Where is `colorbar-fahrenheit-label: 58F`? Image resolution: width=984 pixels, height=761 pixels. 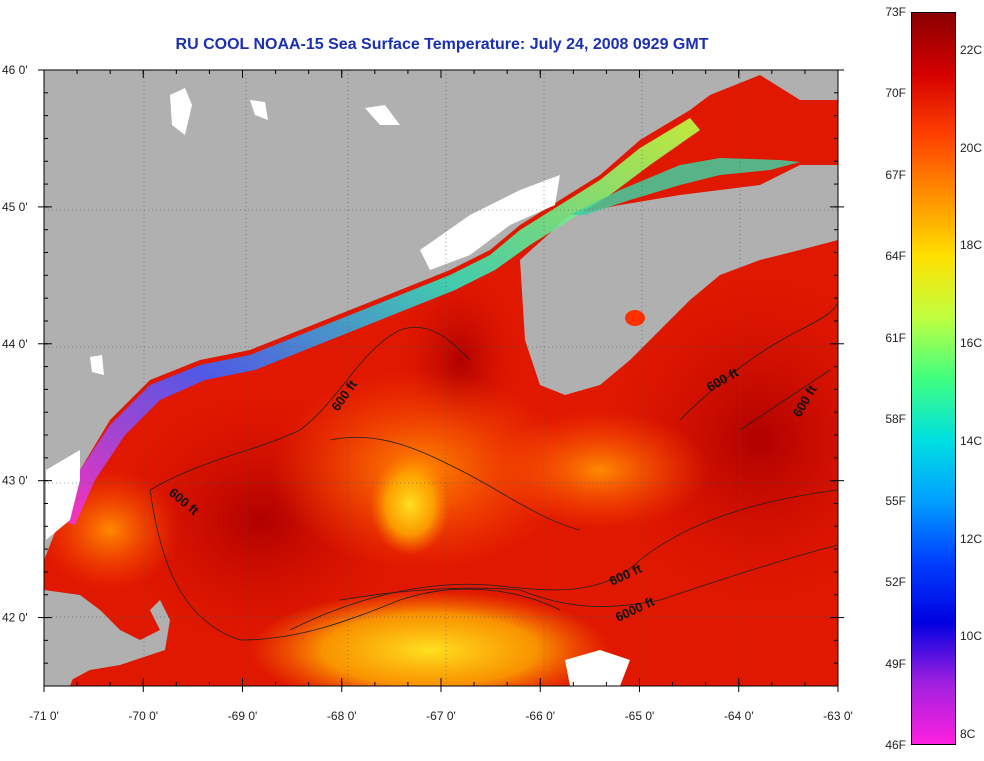 colorbar-fahrenheit-label: 58F is located at coordinates (895, 419).